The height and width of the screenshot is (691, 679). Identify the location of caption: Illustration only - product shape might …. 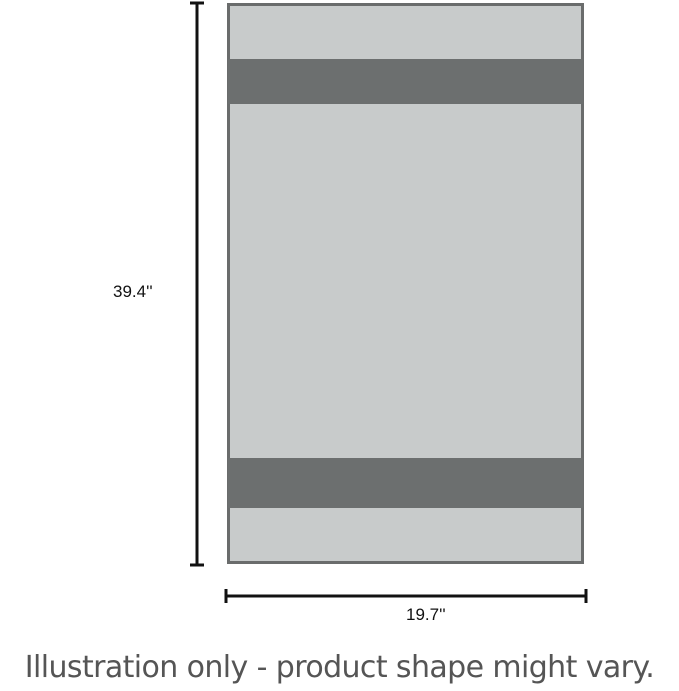
(339, 667).